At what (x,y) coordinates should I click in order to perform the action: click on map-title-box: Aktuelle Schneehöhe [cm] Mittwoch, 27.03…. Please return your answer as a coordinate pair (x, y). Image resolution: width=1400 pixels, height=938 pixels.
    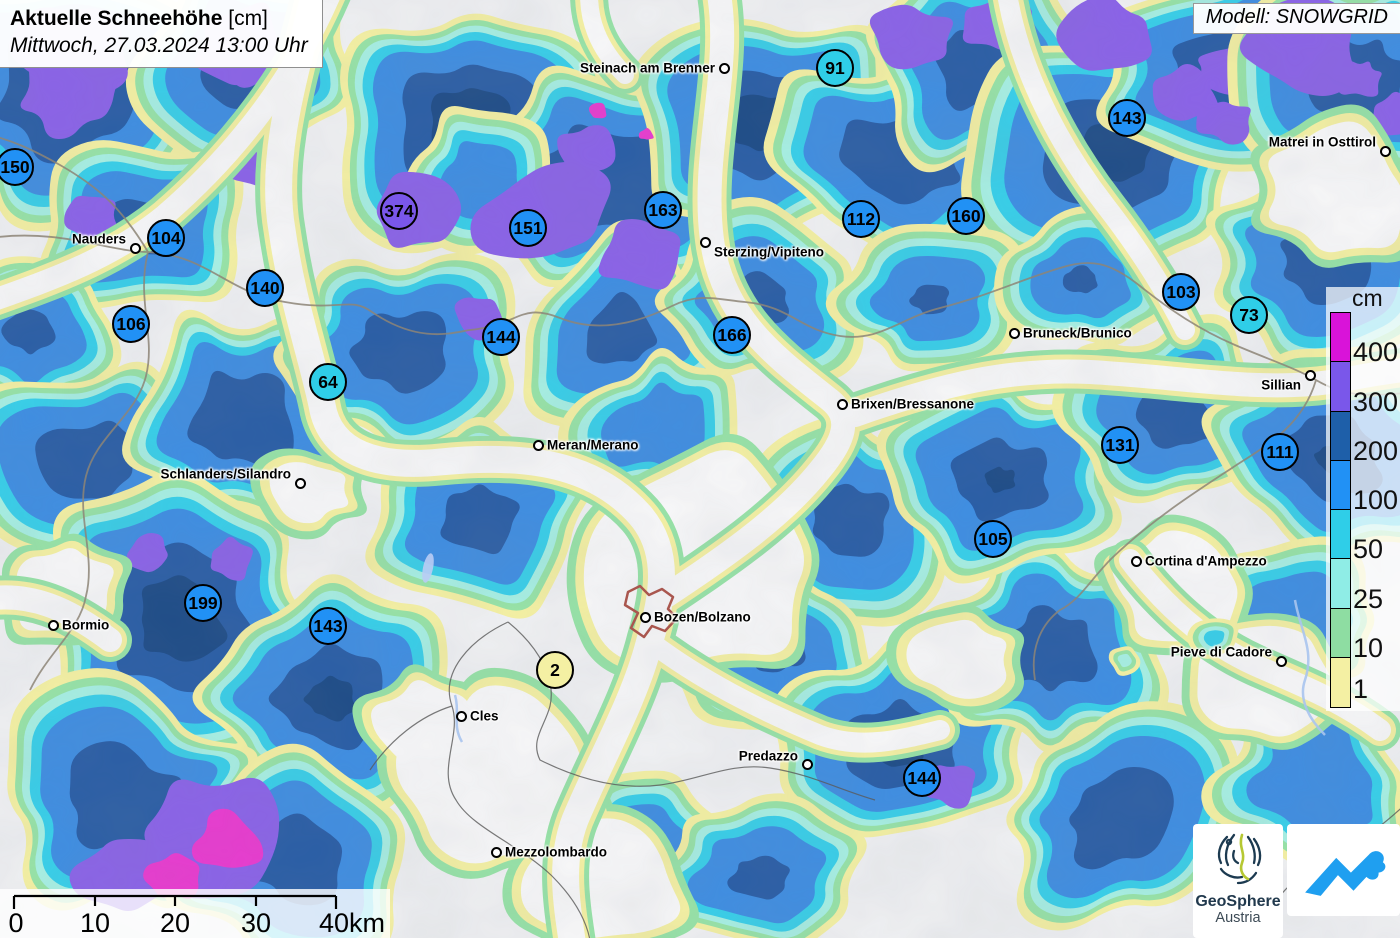
    Looking at the image, I should click on (161, 34).